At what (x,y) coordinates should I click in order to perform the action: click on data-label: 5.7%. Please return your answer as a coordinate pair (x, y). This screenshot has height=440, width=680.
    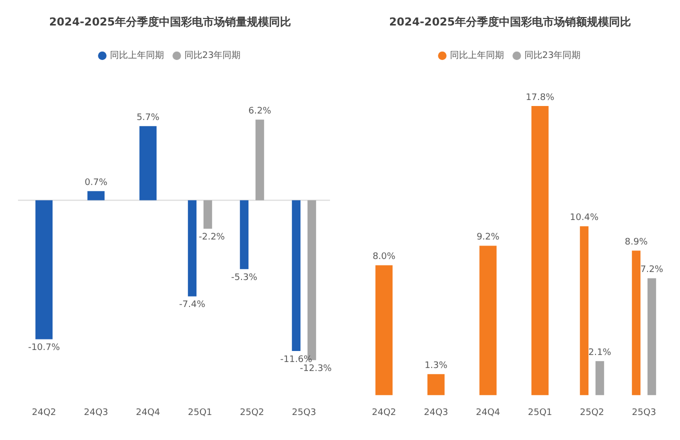
    Looking at the image, I should click on (148, 117).